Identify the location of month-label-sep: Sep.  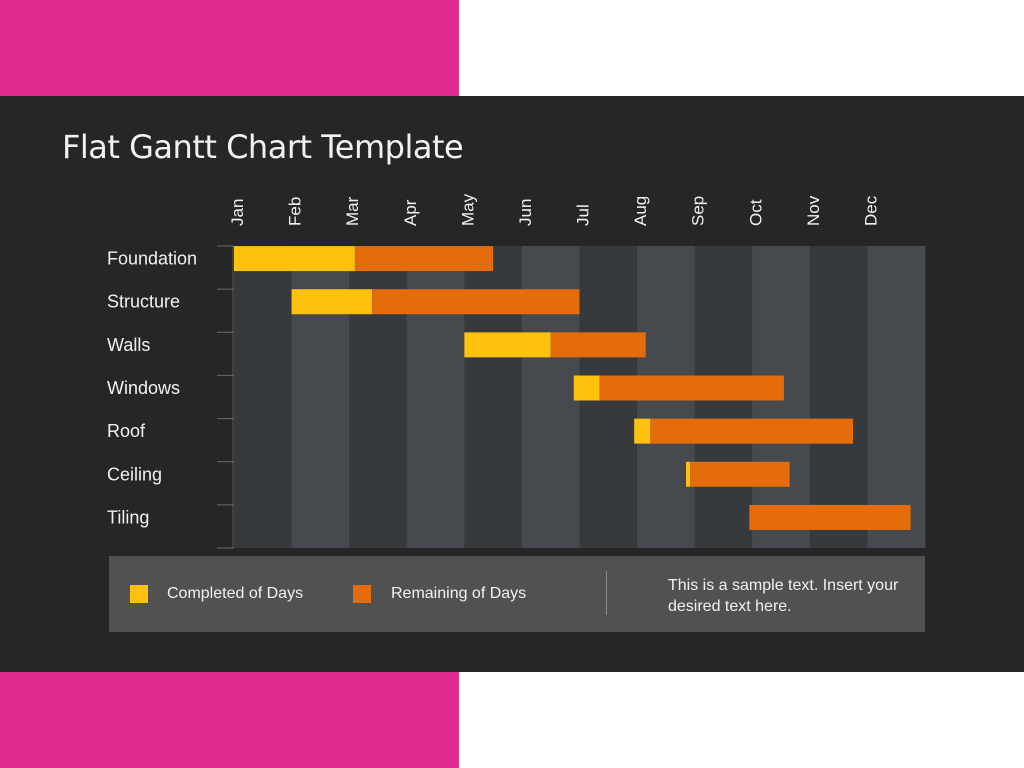
(698, 211).